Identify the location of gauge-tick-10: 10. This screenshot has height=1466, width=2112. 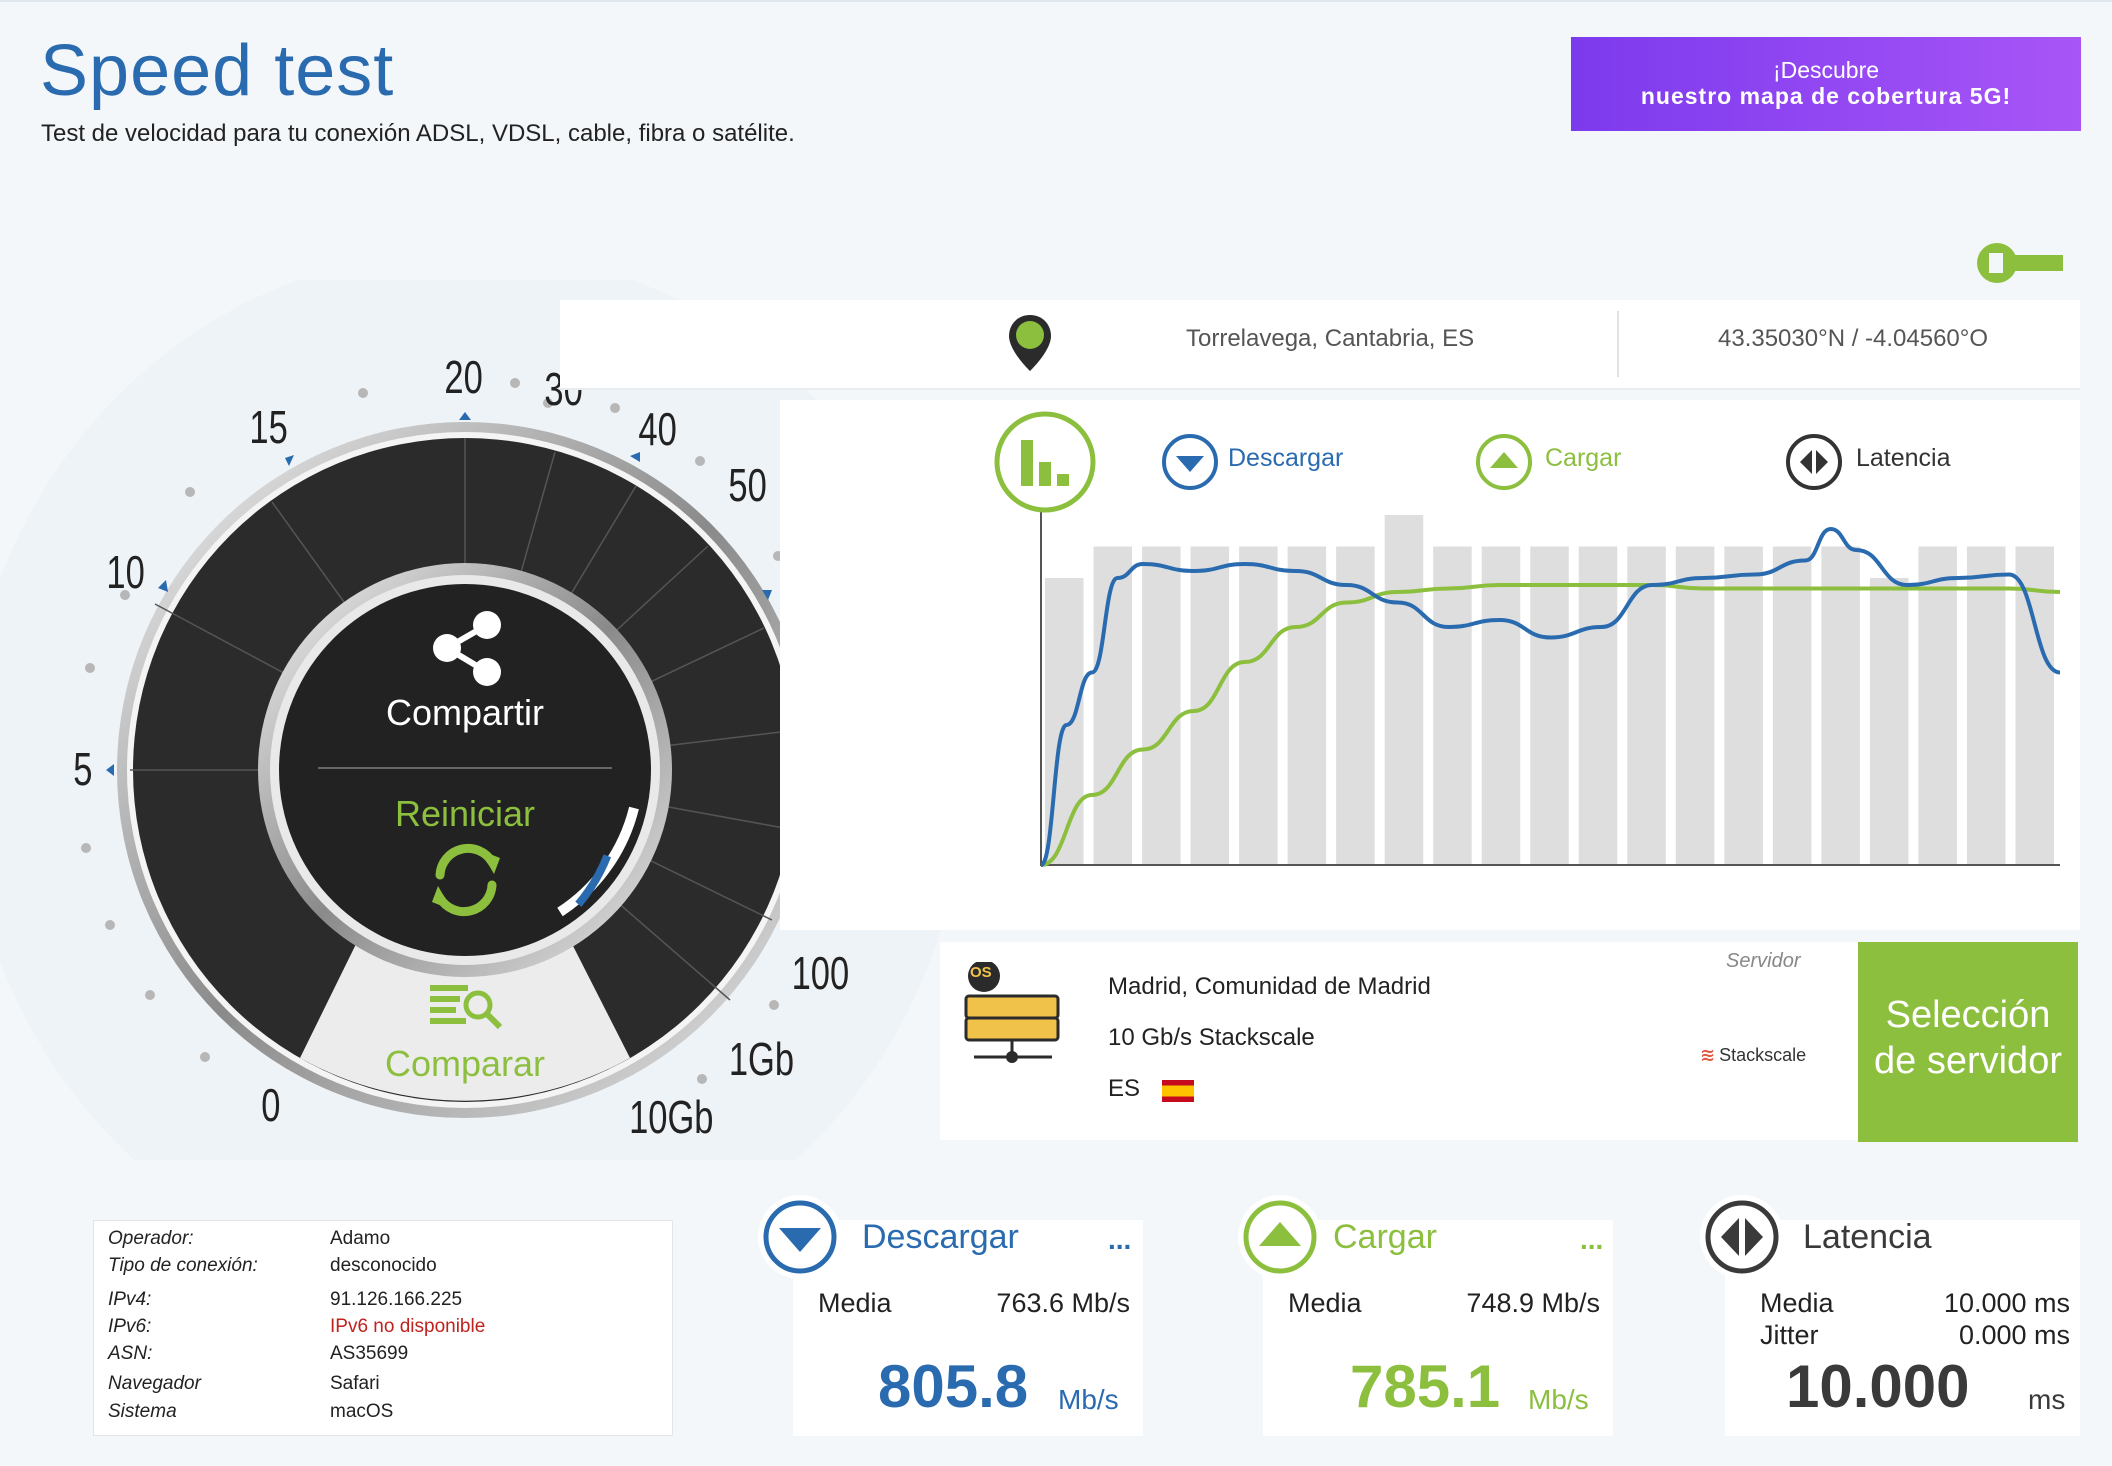
(125, 572).